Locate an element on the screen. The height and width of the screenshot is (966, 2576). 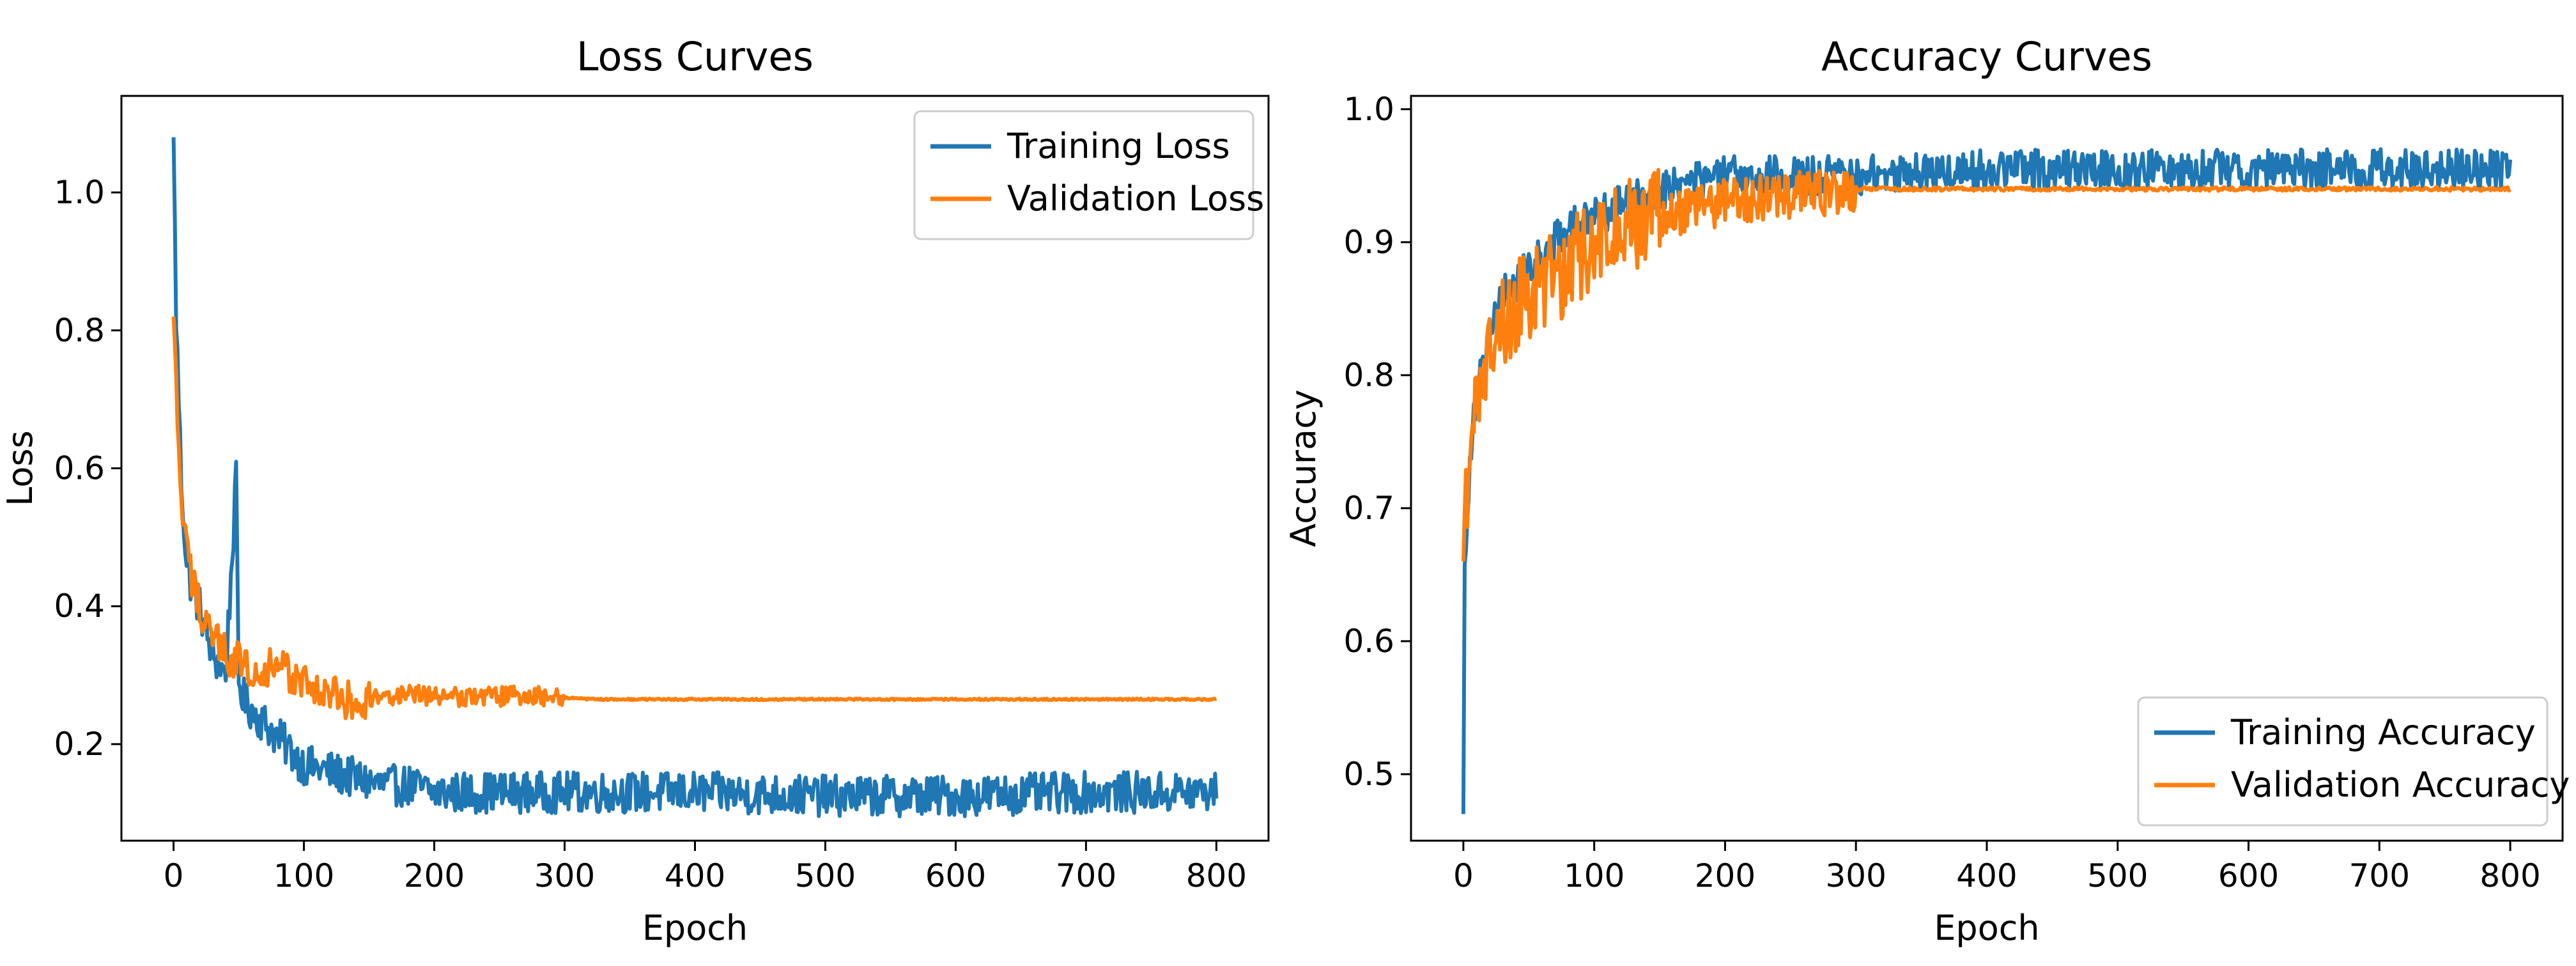
legend-label: Validation Accuracy is located at coordinates (2400, 785).